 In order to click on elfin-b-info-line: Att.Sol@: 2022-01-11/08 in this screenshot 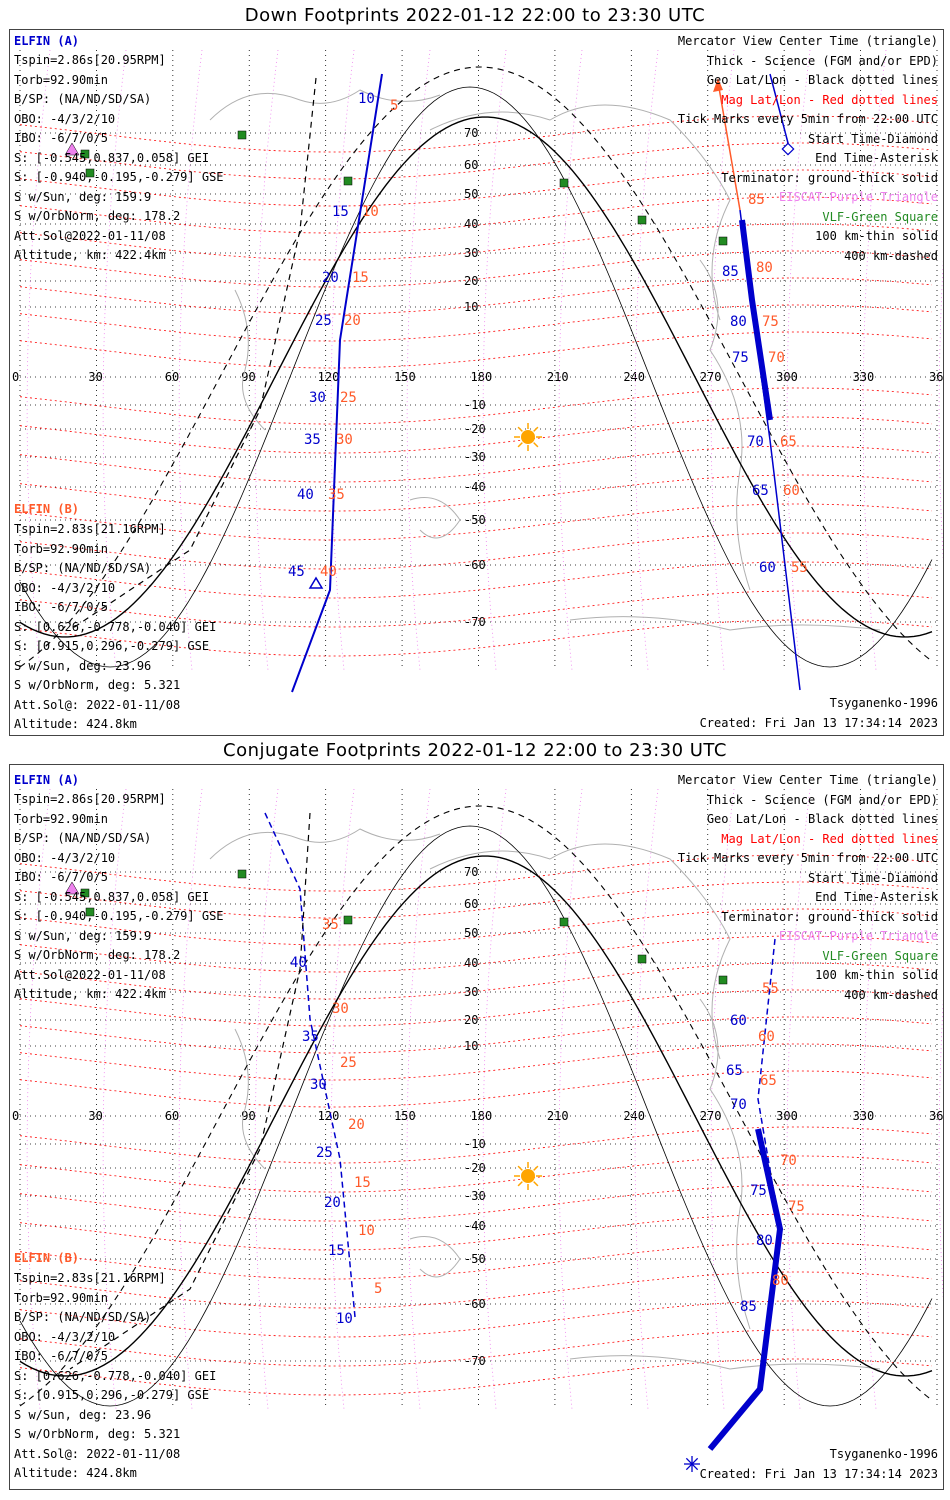, I will do `click(97, 704)`.